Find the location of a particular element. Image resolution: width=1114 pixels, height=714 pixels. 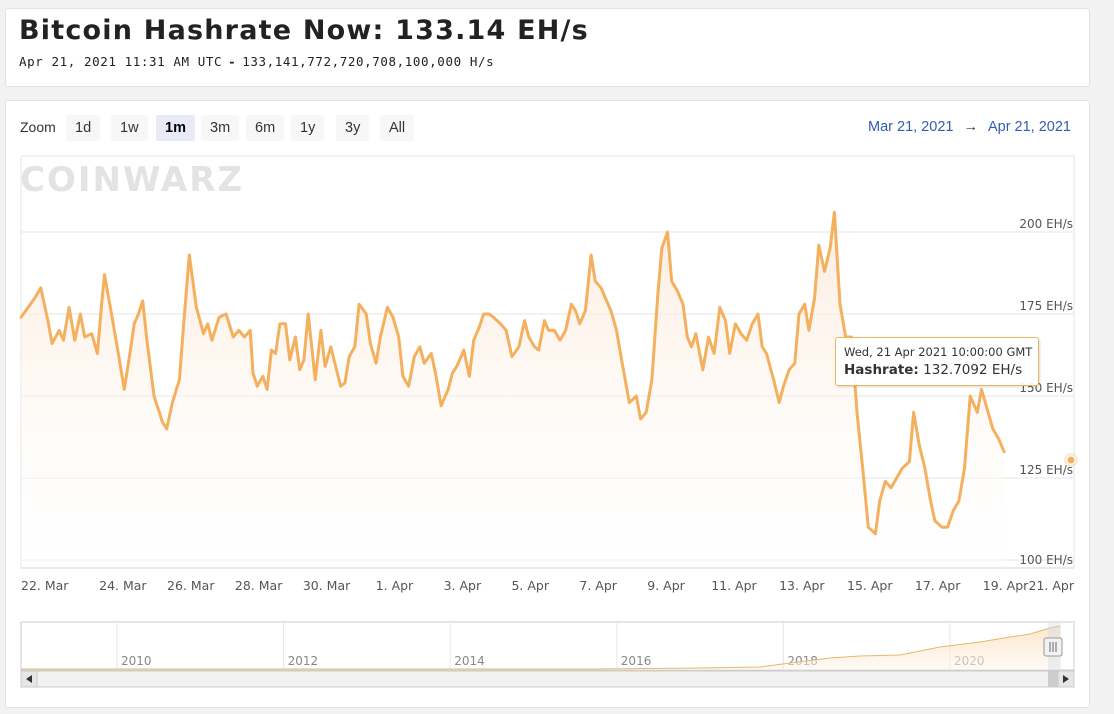

x-tick-label: 15. Apr is located at coordinates (870, 585).